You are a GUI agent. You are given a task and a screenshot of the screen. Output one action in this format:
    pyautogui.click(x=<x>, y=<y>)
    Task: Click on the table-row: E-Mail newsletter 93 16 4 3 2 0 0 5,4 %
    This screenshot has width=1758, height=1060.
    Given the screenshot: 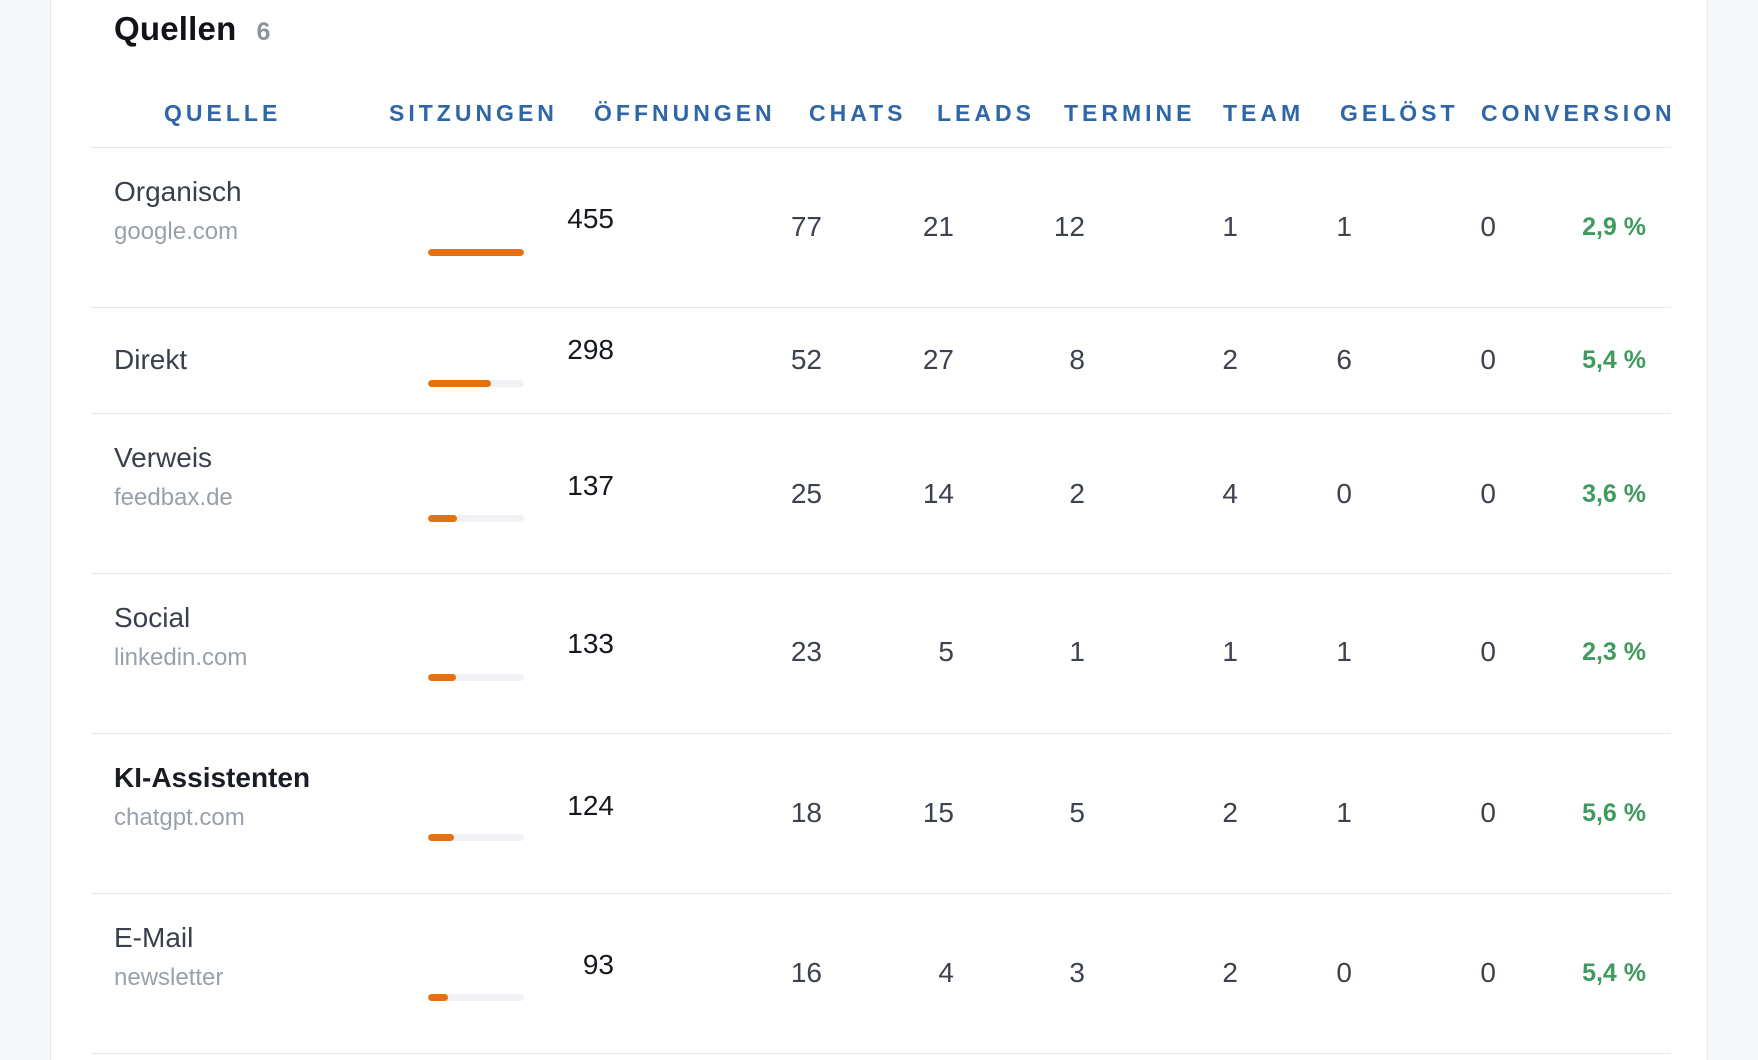 What is the action you would take?
    pyautogui.click(x=881, y=974)
    